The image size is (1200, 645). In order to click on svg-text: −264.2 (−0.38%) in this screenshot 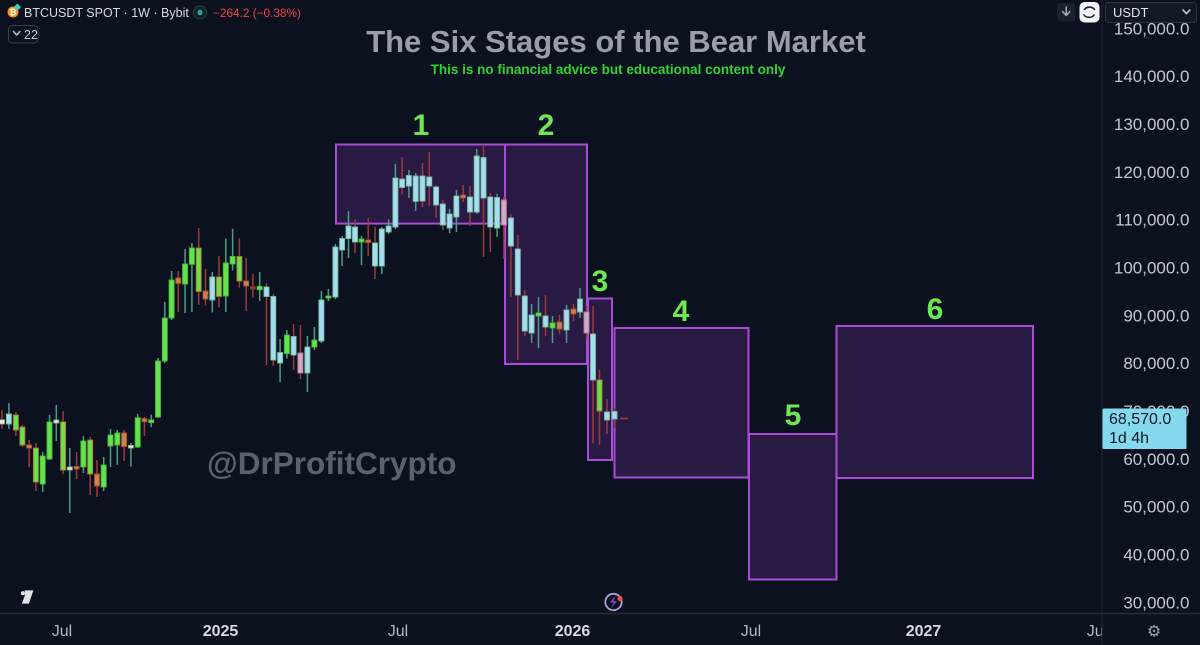, I will do `click(257, 13)`.